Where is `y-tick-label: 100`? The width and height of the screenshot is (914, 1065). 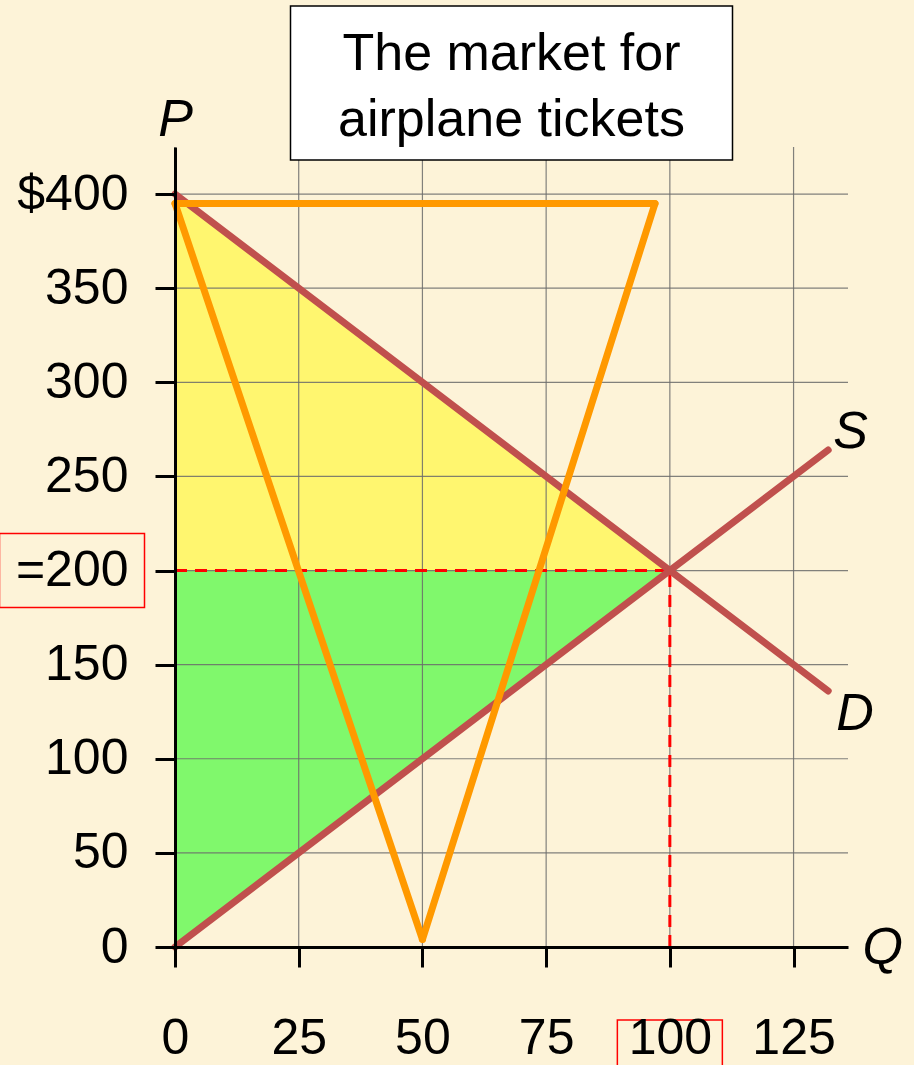
y-tick-label: 100 is located at coordinates (87, 757).